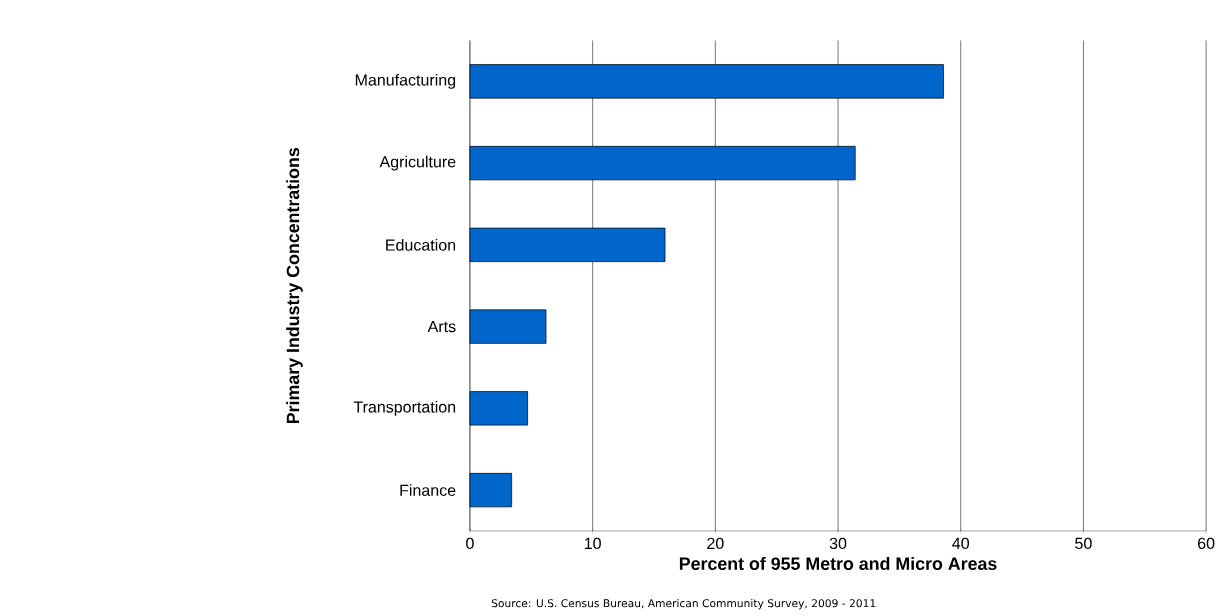 This screenshot has width=1218, height=616. What do you see at coordinates (428, 490) in the screenshot?
I see `y-tick-label: Finance` at bounding box center [428, 490].